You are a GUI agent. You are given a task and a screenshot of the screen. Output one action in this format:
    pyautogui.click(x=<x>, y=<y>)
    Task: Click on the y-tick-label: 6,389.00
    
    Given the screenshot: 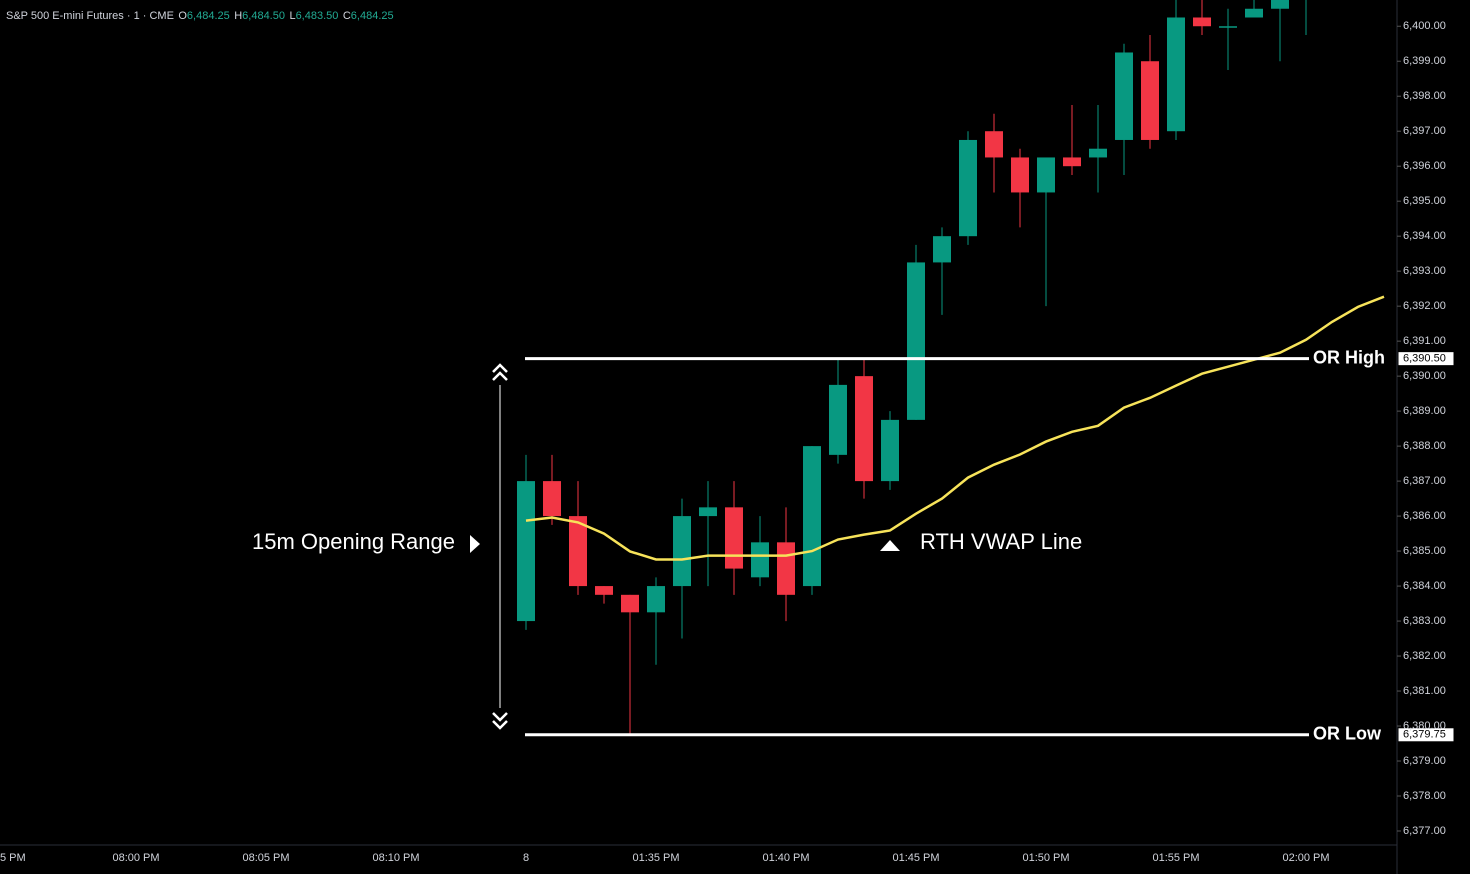 What is the action you would take?
    pyautogui.click(x=1424, y=411)
    